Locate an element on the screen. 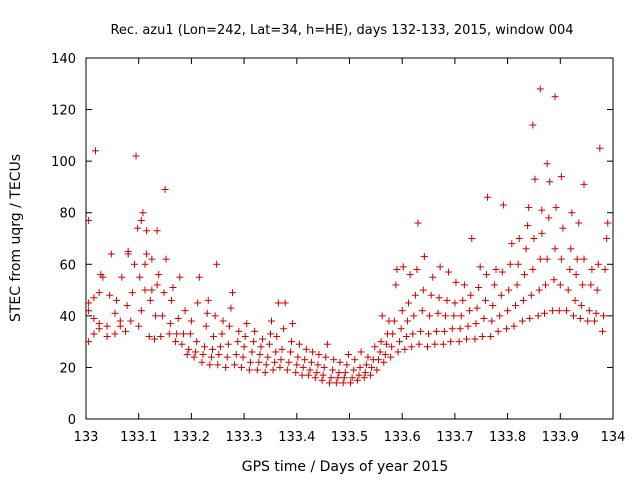 The image size is (640, 480). y-axis-label: STEC from uqrg / TECUs is located at coordinates (16, 238).